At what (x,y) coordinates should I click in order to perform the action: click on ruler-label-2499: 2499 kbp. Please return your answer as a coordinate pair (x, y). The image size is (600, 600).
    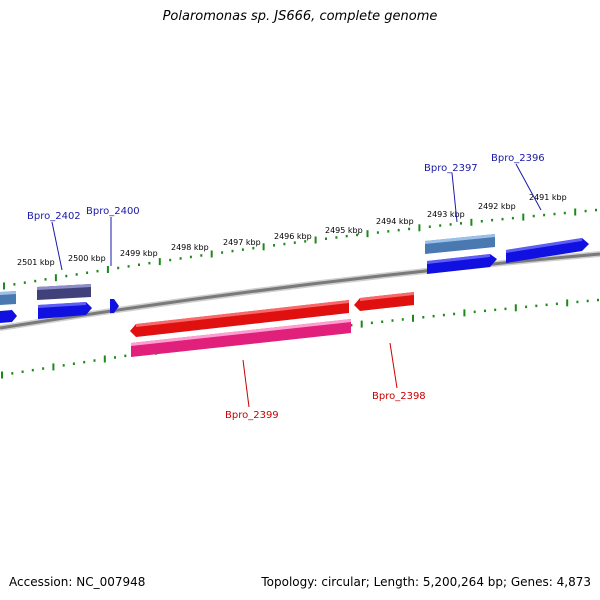
    Looking at the image, I should click on (139, 253).